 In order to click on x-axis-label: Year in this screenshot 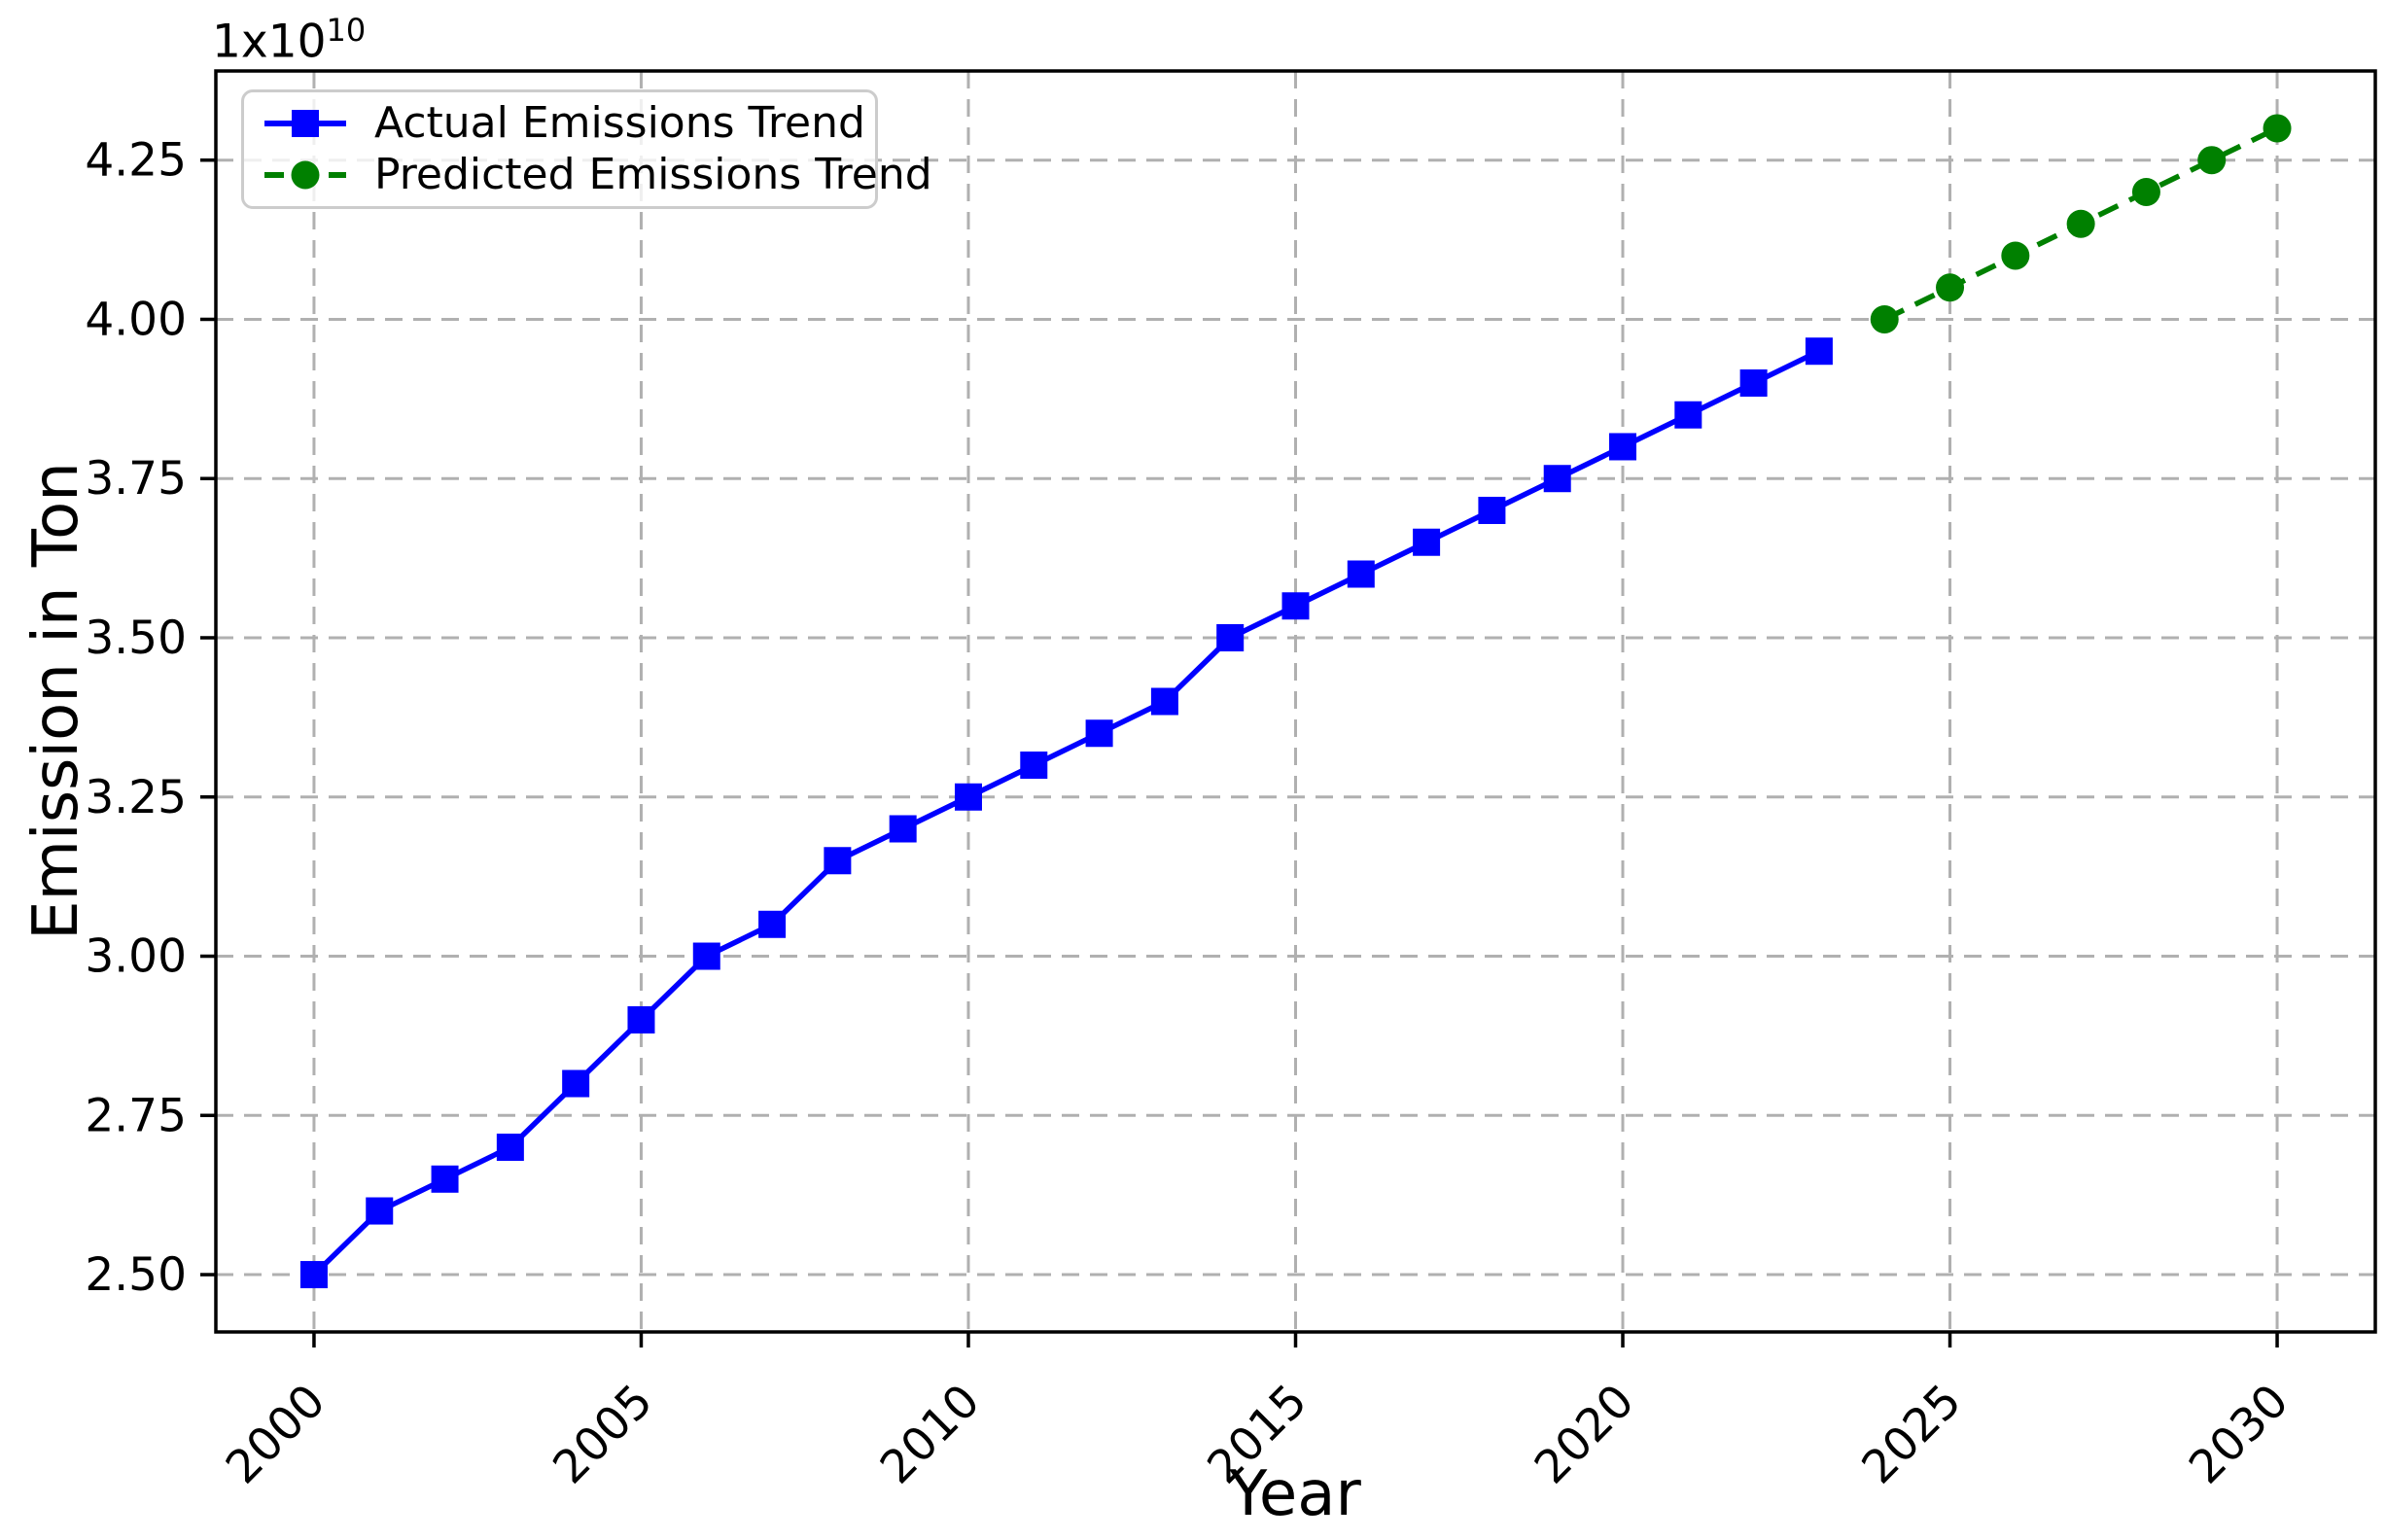, I will do `click(1295, 1494)`.